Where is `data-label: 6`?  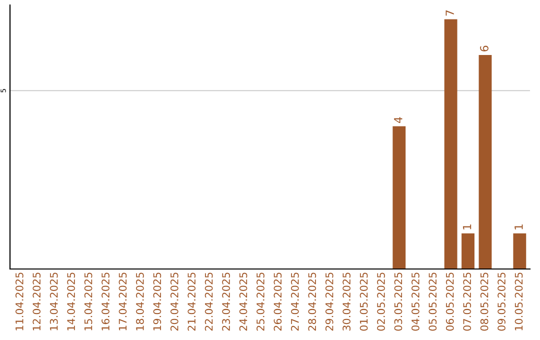
data-label: 6 is located at coordinates (484, 49).